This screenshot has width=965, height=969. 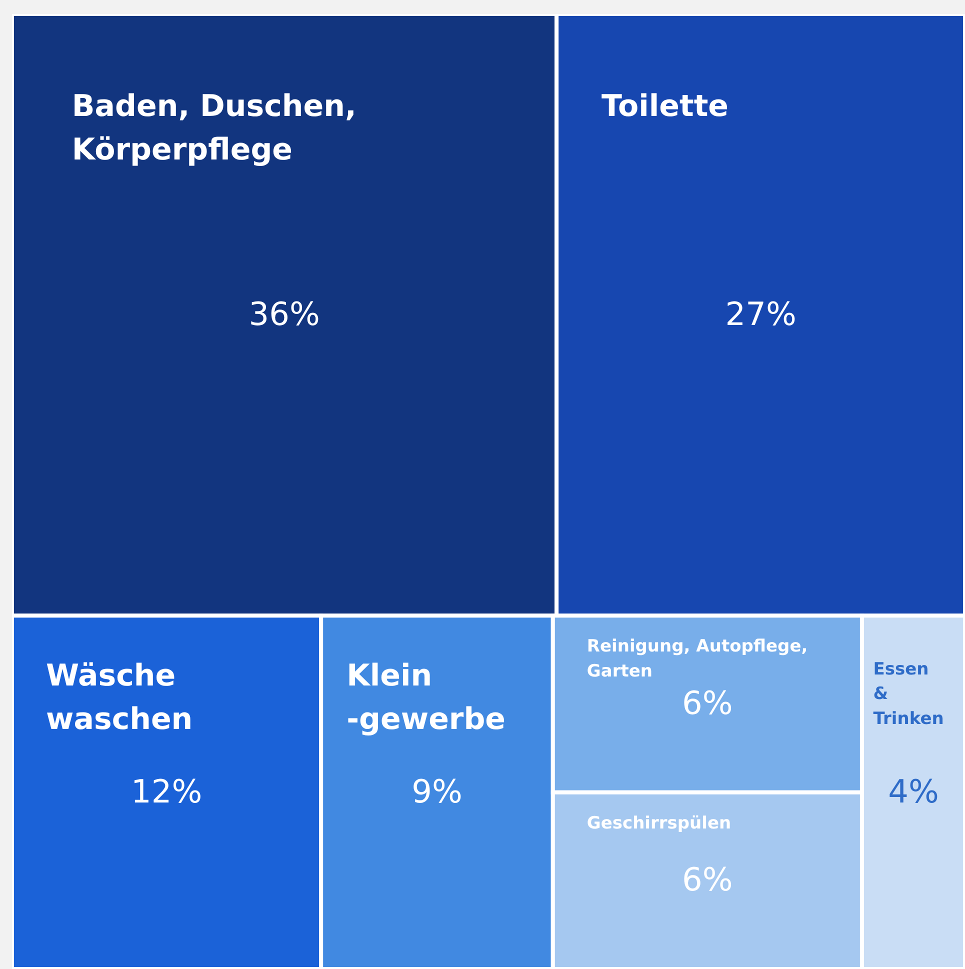 I want to click on data-label: 36%, so click(x=284, y=313).